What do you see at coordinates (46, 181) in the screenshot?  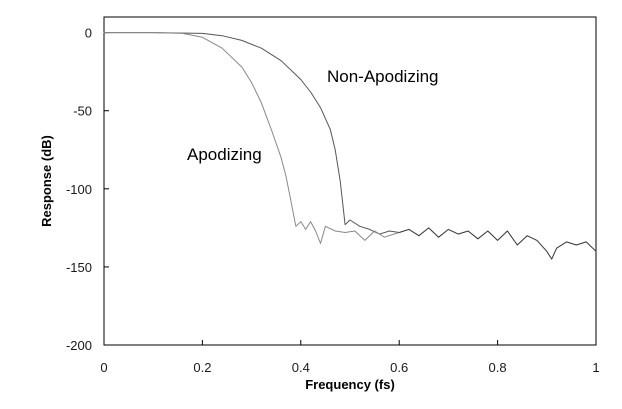 I see `y-axis-title: Response (dB)` at bounding box center [46, 181].